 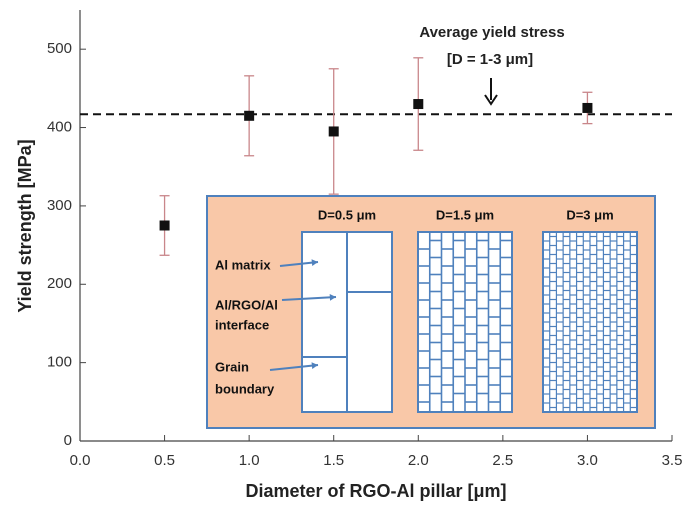 I want to click on y-tick-label: 200, so click(x=59, y=283).